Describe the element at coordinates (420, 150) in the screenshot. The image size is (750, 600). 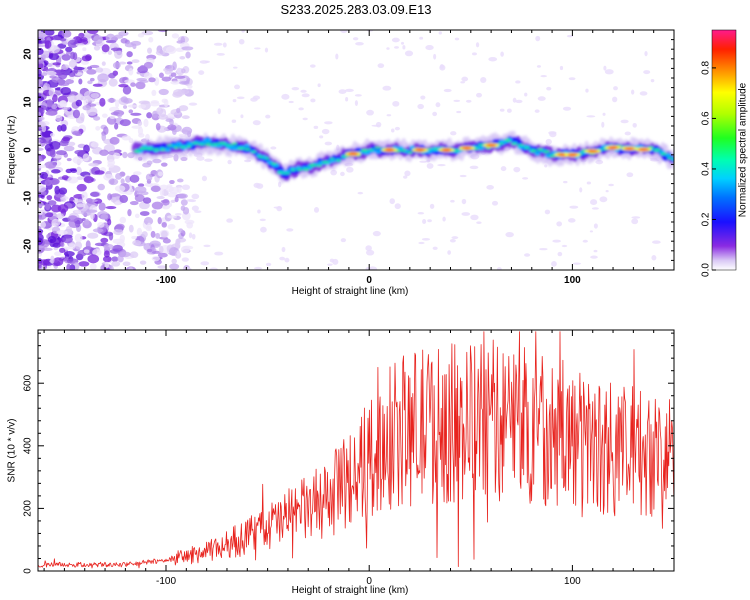
I see `ridge-hotspot-core` at that location.